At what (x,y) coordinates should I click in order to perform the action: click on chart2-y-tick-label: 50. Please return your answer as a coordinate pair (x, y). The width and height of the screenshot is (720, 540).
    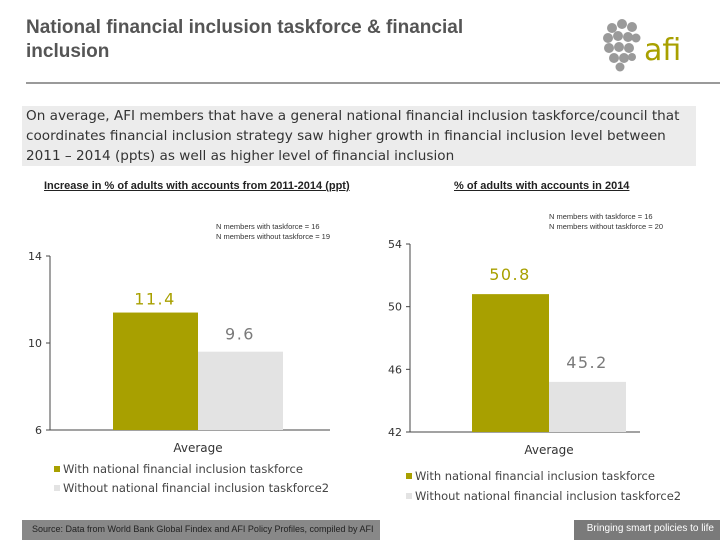
    Looking at the image, I should click on (395, 307).